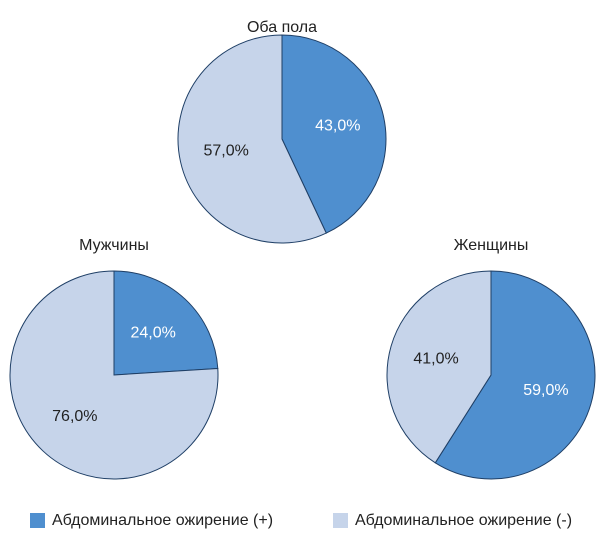  What do you see at coordinates (152, 333) in the screenshot?
I see `slice-label: 24,0%` at bounding box center [152, 333].